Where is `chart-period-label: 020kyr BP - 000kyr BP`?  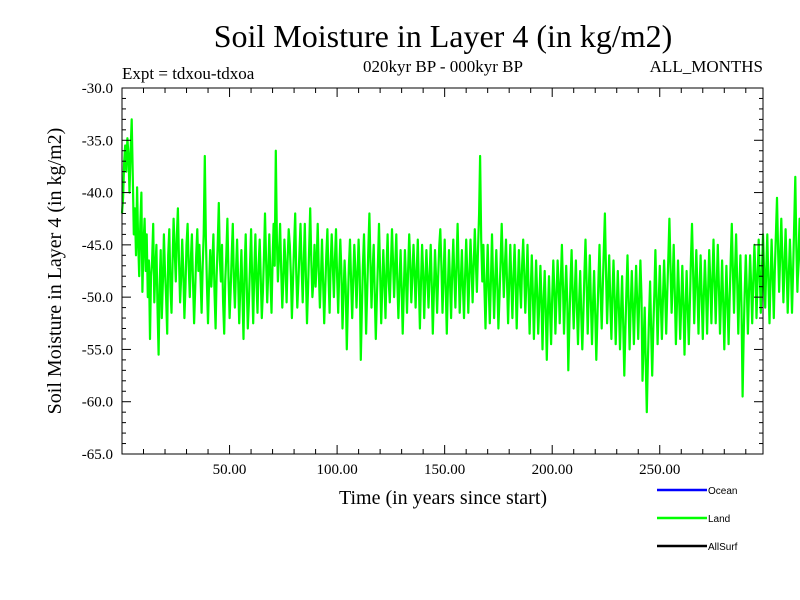 chart-period-label: 020kyr BP - 000kyr BP is located at coordinates (443, 66).